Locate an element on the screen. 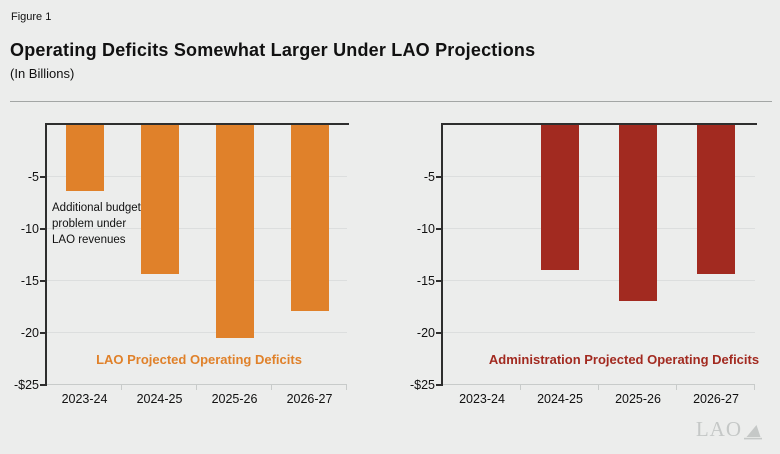  lao-logo: LAO is located at coordinates (729, 429).